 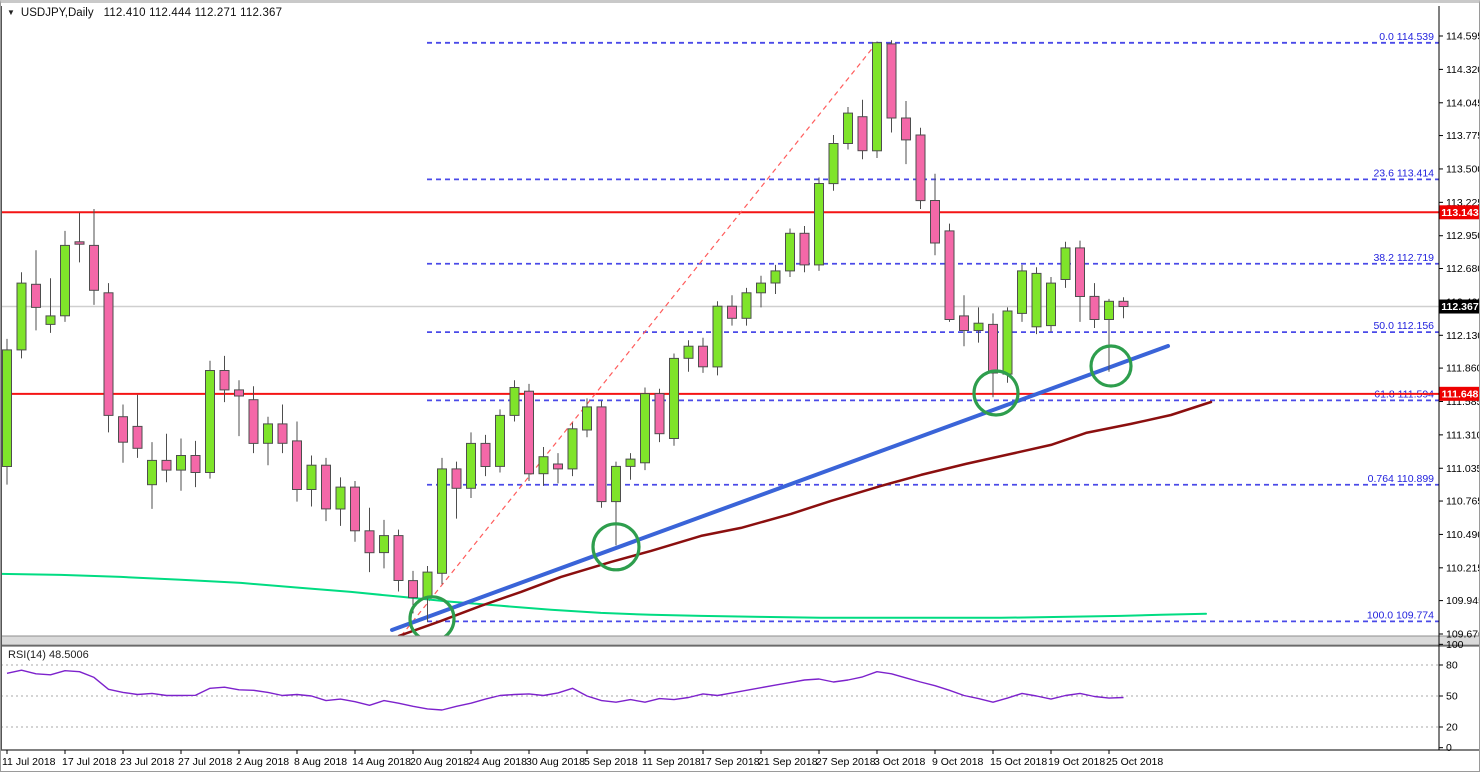 I want to click on moving-average-green, so click(x=604, y=595).